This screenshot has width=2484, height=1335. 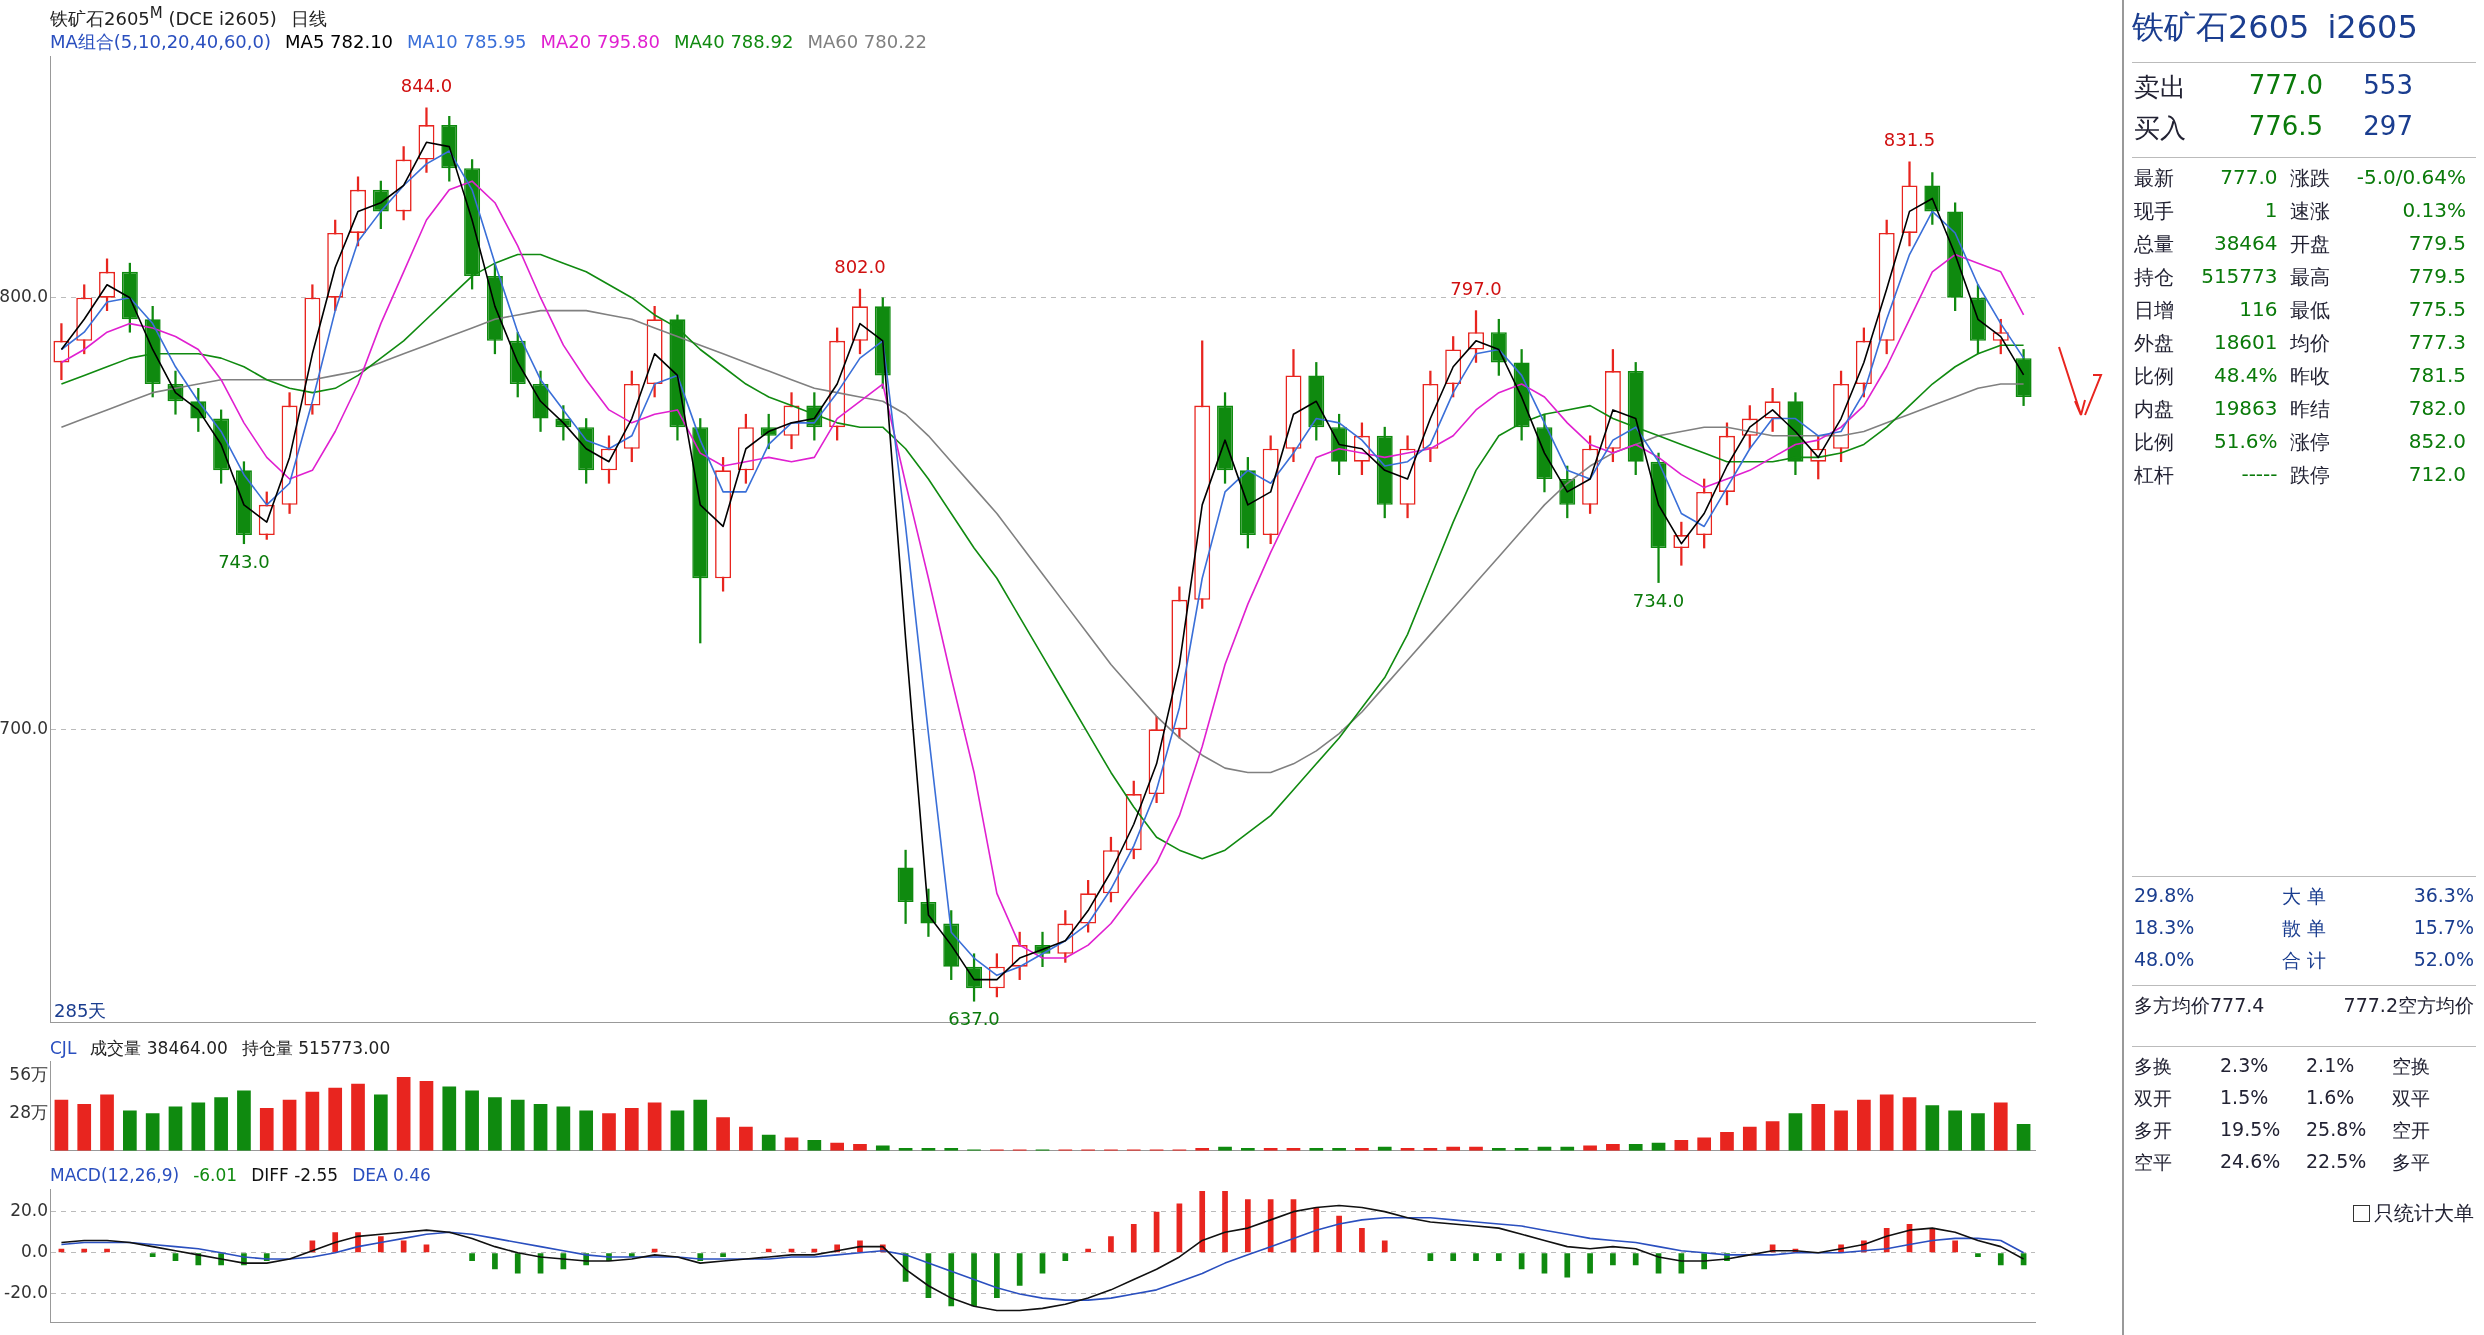 I want to click on text: 多方均价777.4, so click(x=2199, y=1005).